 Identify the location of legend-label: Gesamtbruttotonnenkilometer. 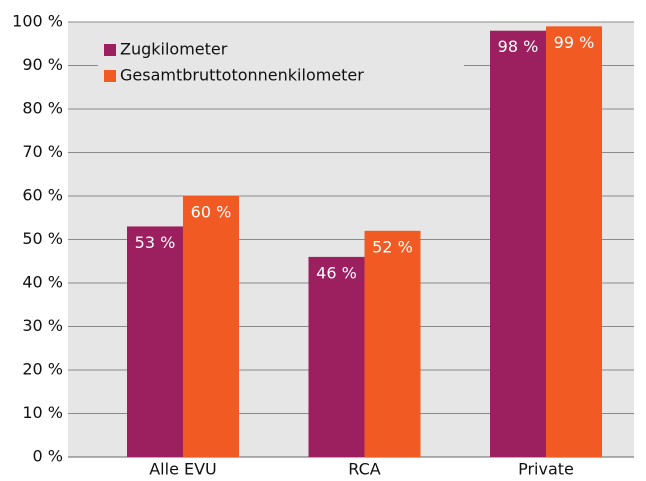
(242, 75).